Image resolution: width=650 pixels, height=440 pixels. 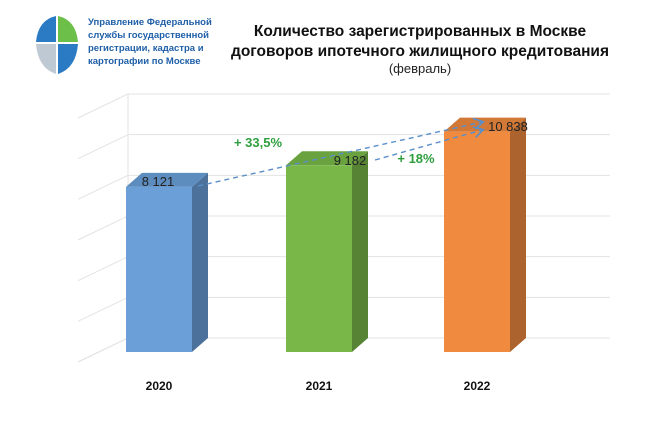 I want to click on bar-2021, so click(x=327, y=251).